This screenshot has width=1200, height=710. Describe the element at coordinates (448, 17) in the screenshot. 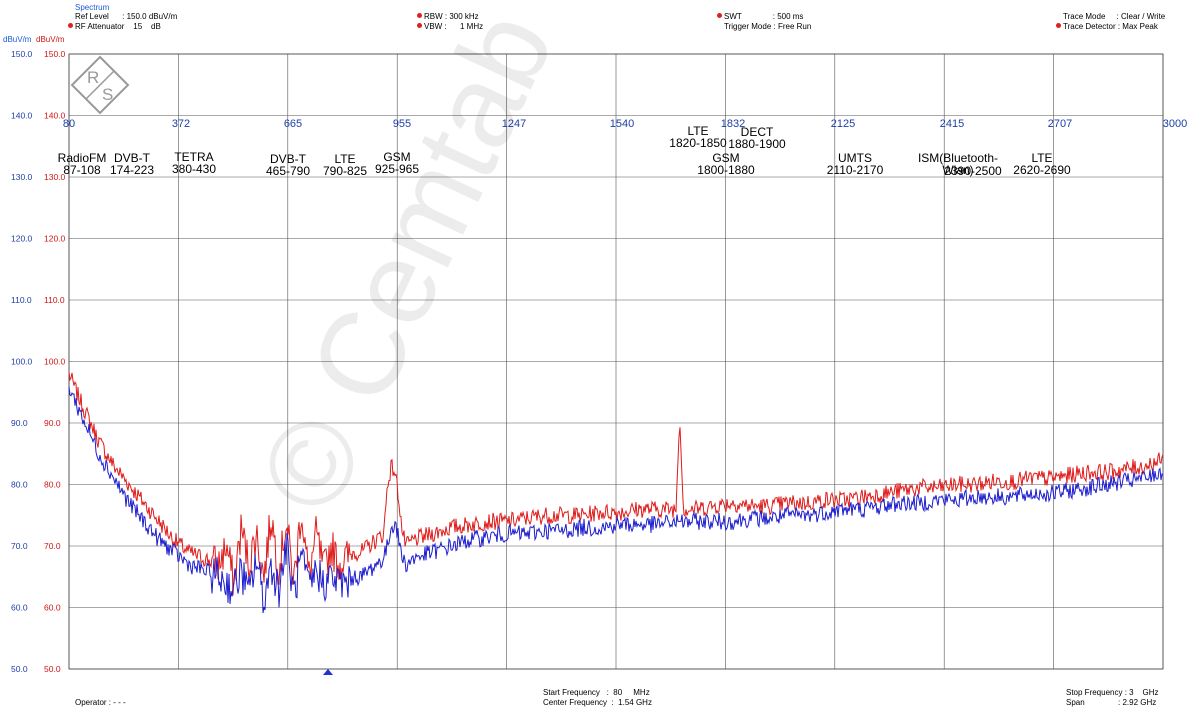

I see `rbw: RBW : 300 kHz` at that location.